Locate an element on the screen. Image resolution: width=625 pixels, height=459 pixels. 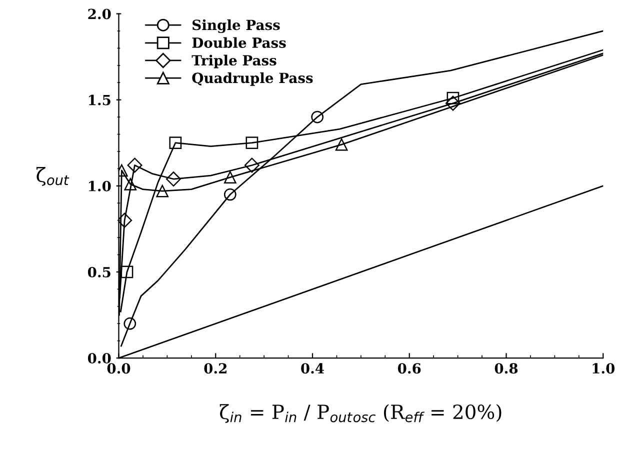
x-tick-label: 0.4 is located at coordinates (312, 368).